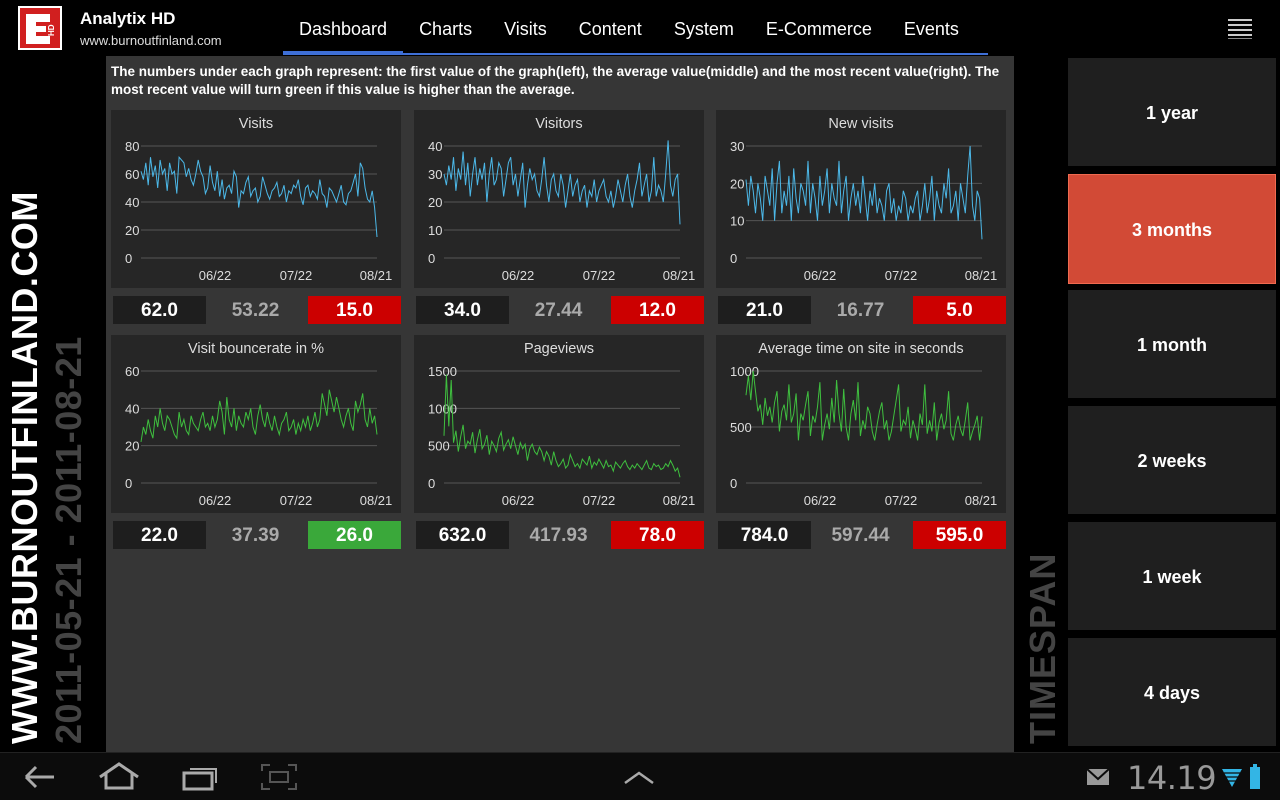 This screenshot has width=1280, height=800. Describe the element at coordinates (132, 146) in the screenshot. I see `y-tick-label: 80` at that location.